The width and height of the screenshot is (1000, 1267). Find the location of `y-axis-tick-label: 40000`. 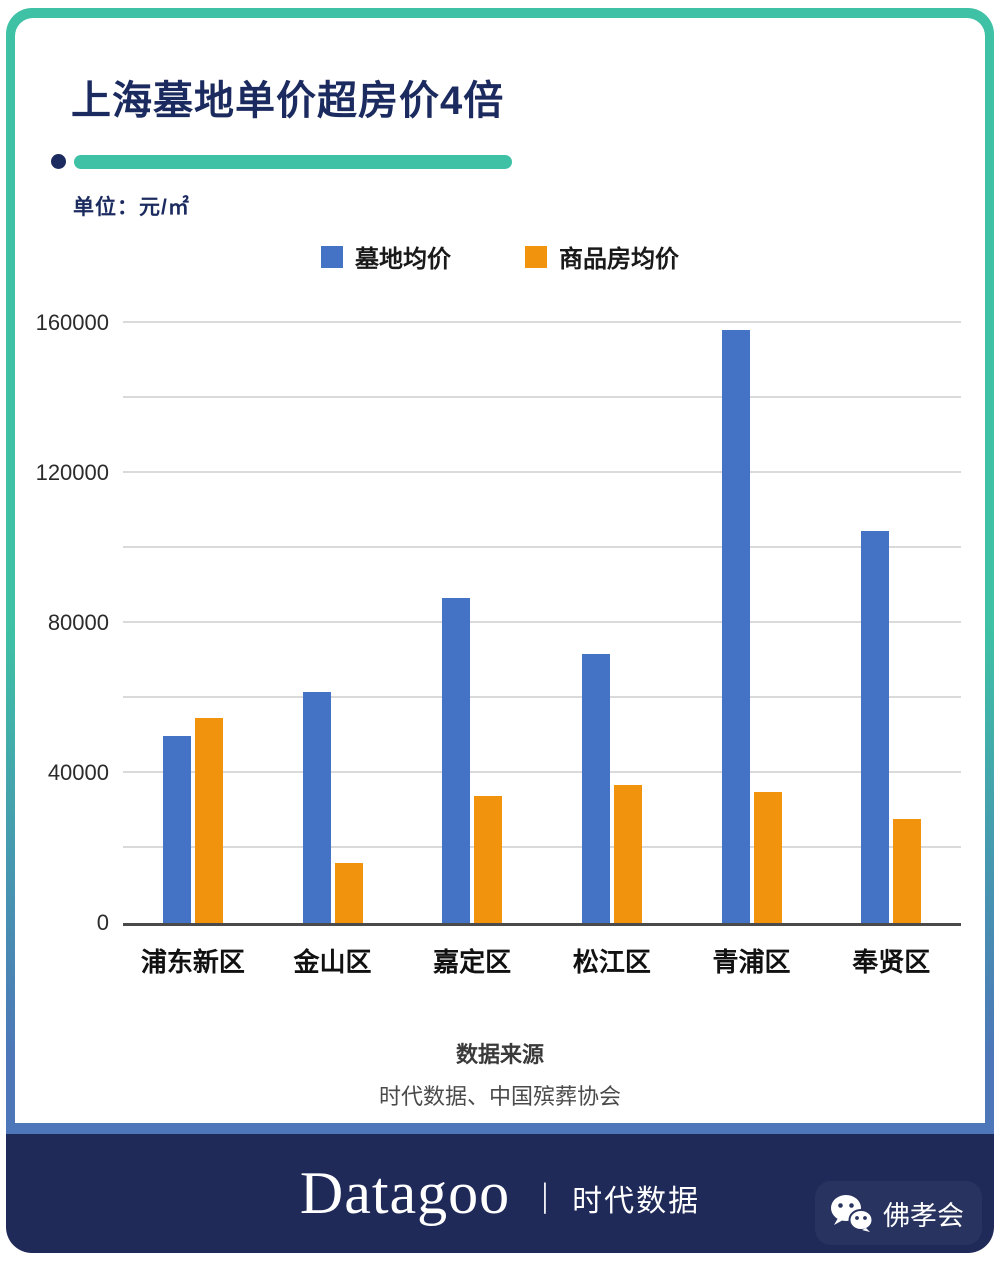

y-axis-tick-label: 40000 is located at coordinates (78, 772).